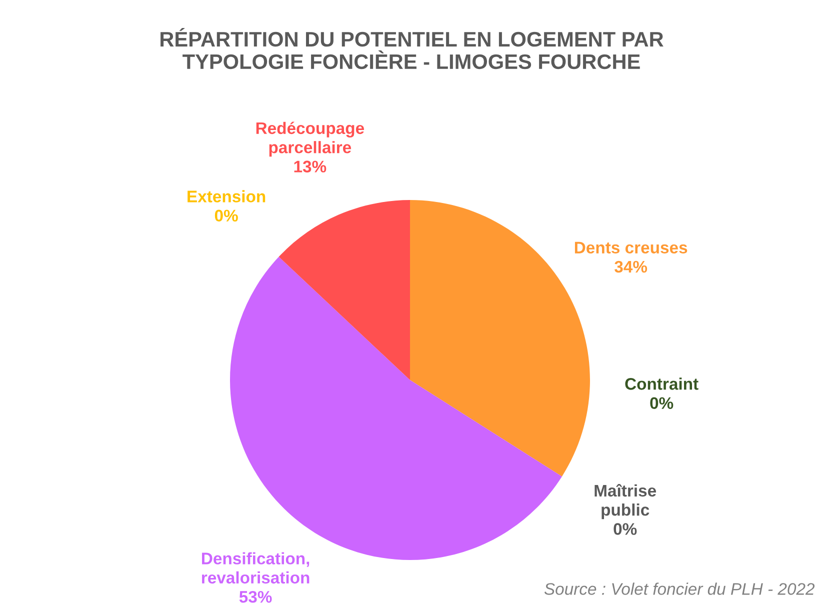  I want to click on slice-label: Densification, revalorisation, so click(256, 568).